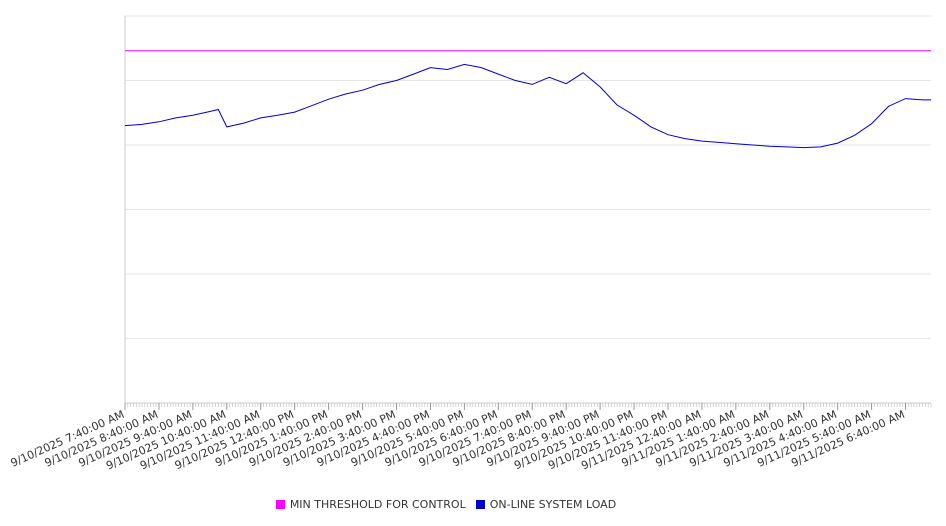 The width and height of the screenshot is (946, 526). Describe the element at coordinates (528, 405) in the screenshot. I see `x-axis-minor-ticks` at that location.